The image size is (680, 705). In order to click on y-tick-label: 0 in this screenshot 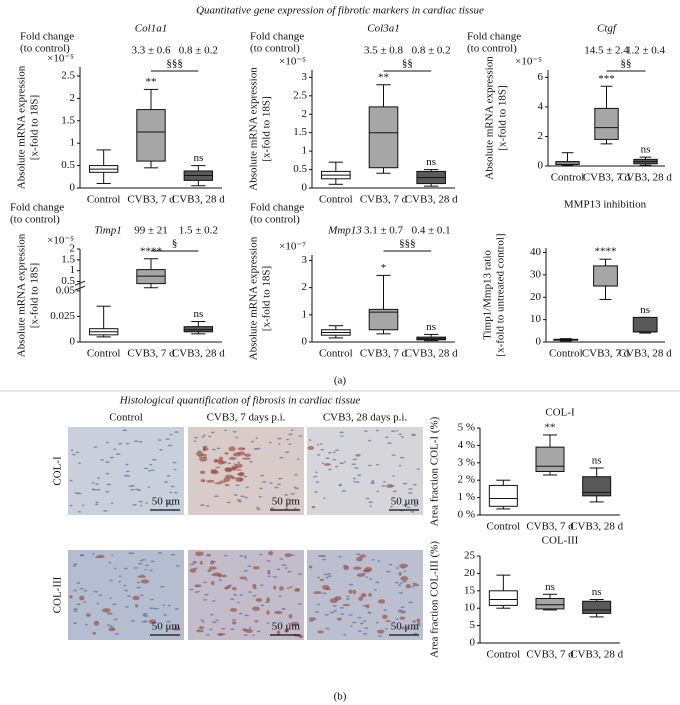, I will do `click(541, 166)`.